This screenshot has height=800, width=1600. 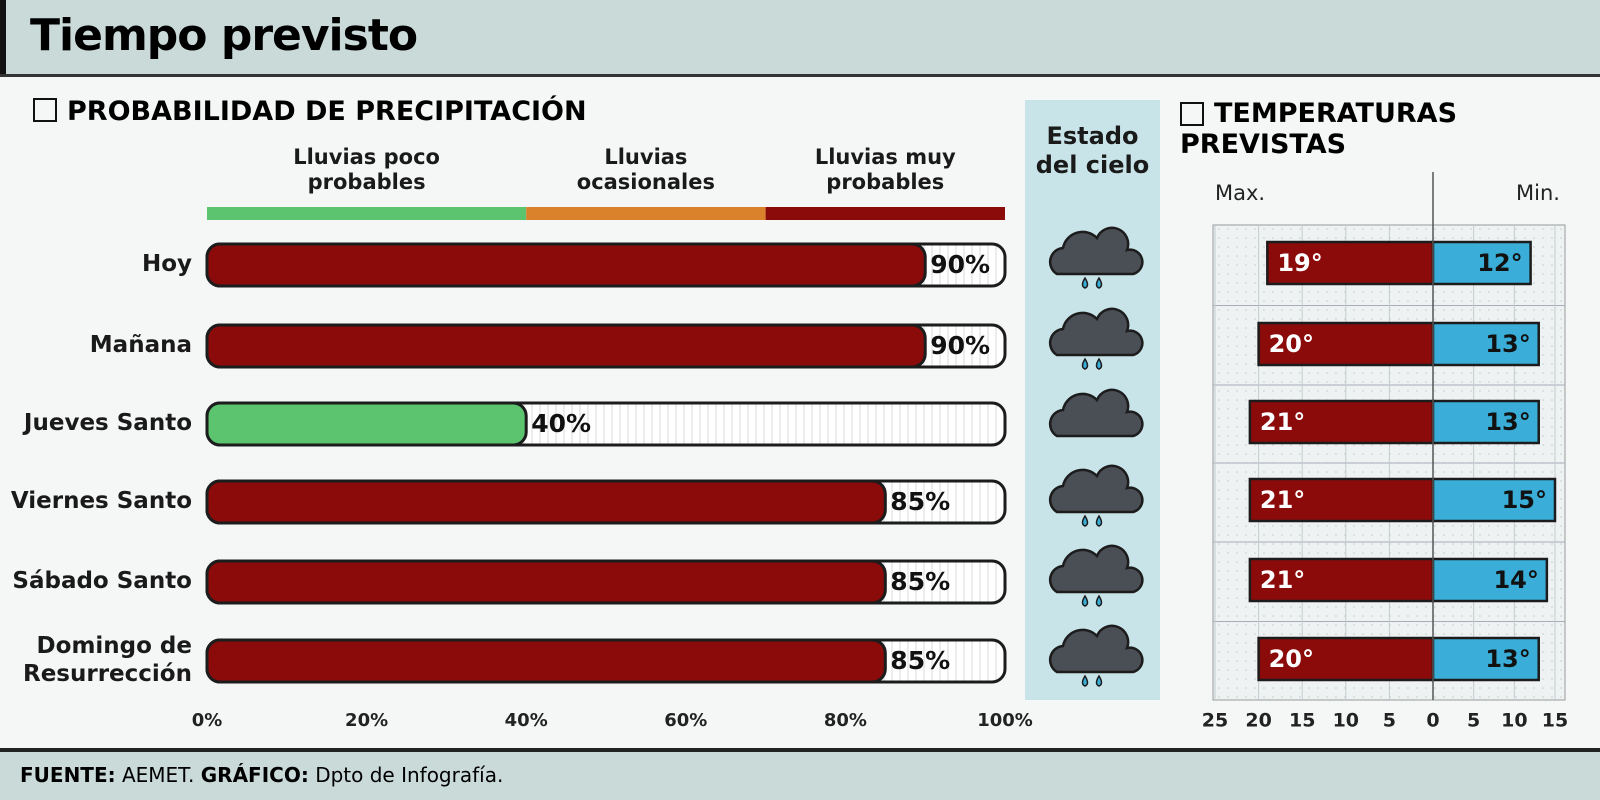 I want to click on axis-name: Max., so click(x=1240, y=193).